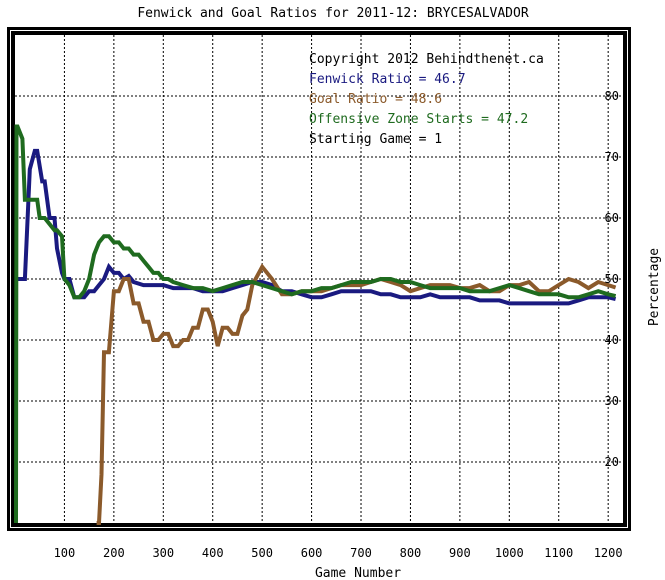  What do you see at coordinates (411, 553) in the screenshot?
I see `x-tick-label-7: 800` at bounding box center [411, 553].